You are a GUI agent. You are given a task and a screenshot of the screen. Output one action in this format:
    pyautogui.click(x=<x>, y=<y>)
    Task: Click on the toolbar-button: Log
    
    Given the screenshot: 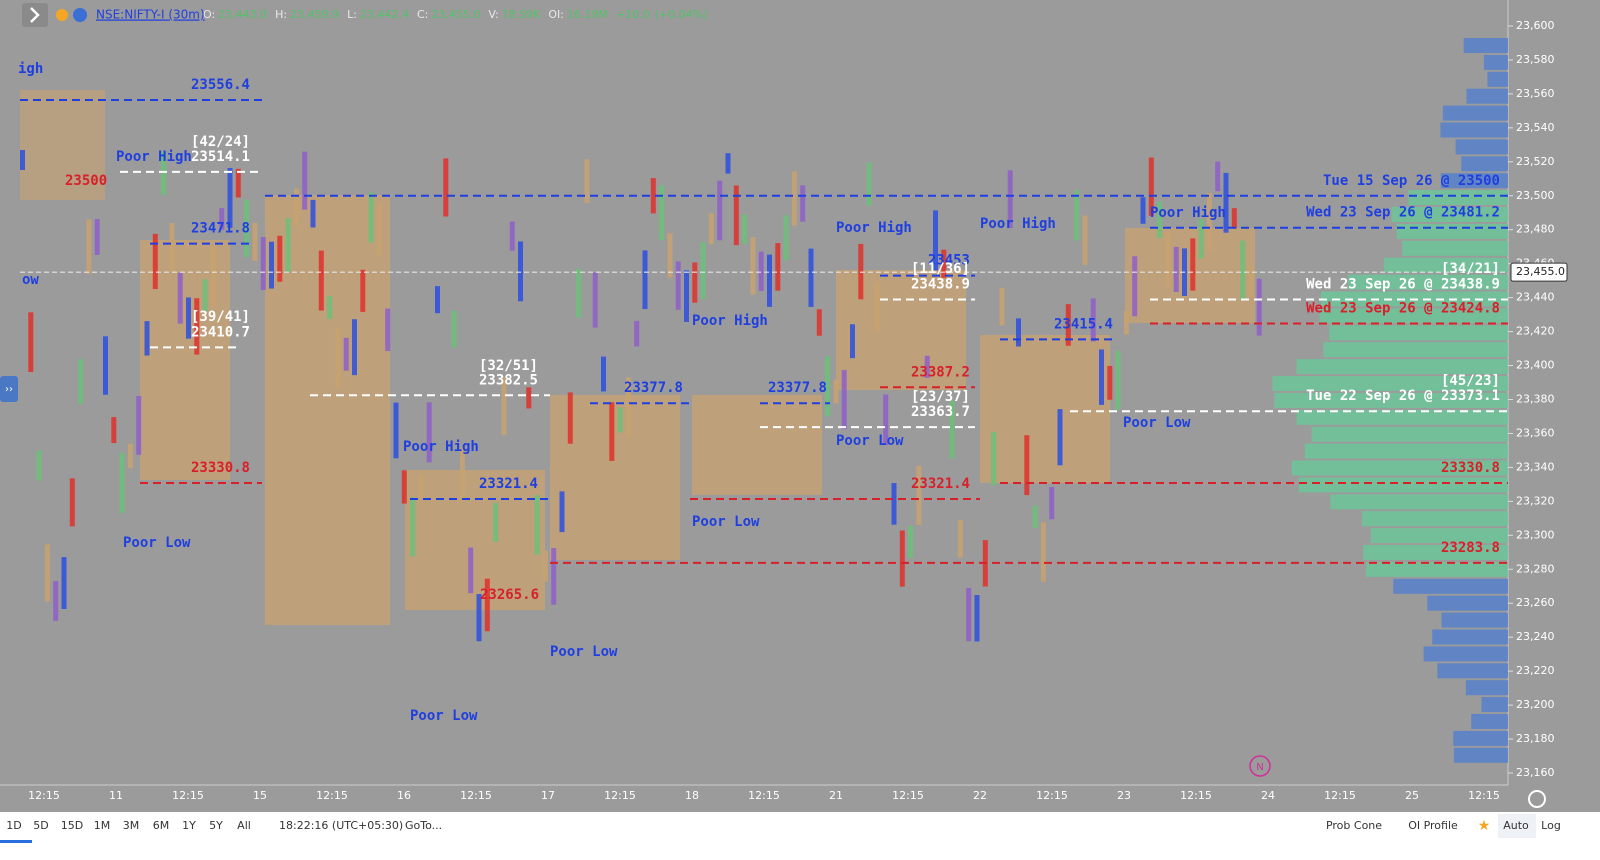 What is the action you would take?
    pyautogui.click(x=1551, y=825)
    